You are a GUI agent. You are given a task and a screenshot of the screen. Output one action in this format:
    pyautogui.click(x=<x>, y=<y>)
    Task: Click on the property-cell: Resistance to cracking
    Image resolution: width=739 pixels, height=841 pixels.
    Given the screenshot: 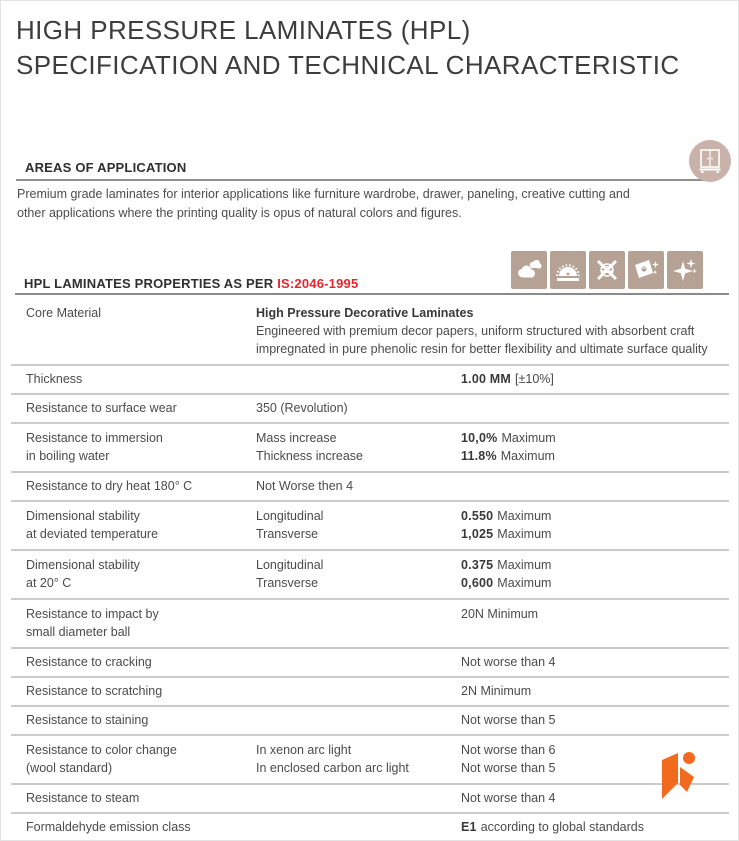 What is the action you would take?
    pyautogui.click(x=89, y=662)
    